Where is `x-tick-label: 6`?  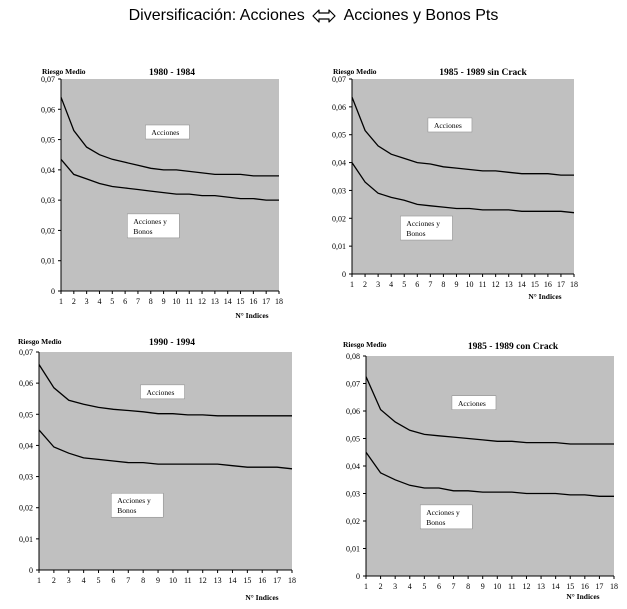
x-tick-label: 6 is located at coordinates (439, 586).